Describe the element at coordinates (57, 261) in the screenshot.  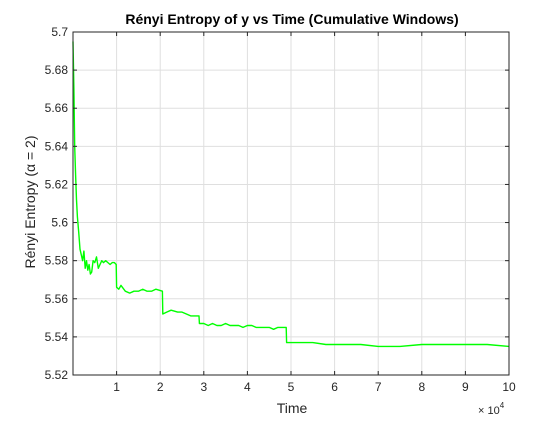
I see `y-tick-label: 5.58` at that location.